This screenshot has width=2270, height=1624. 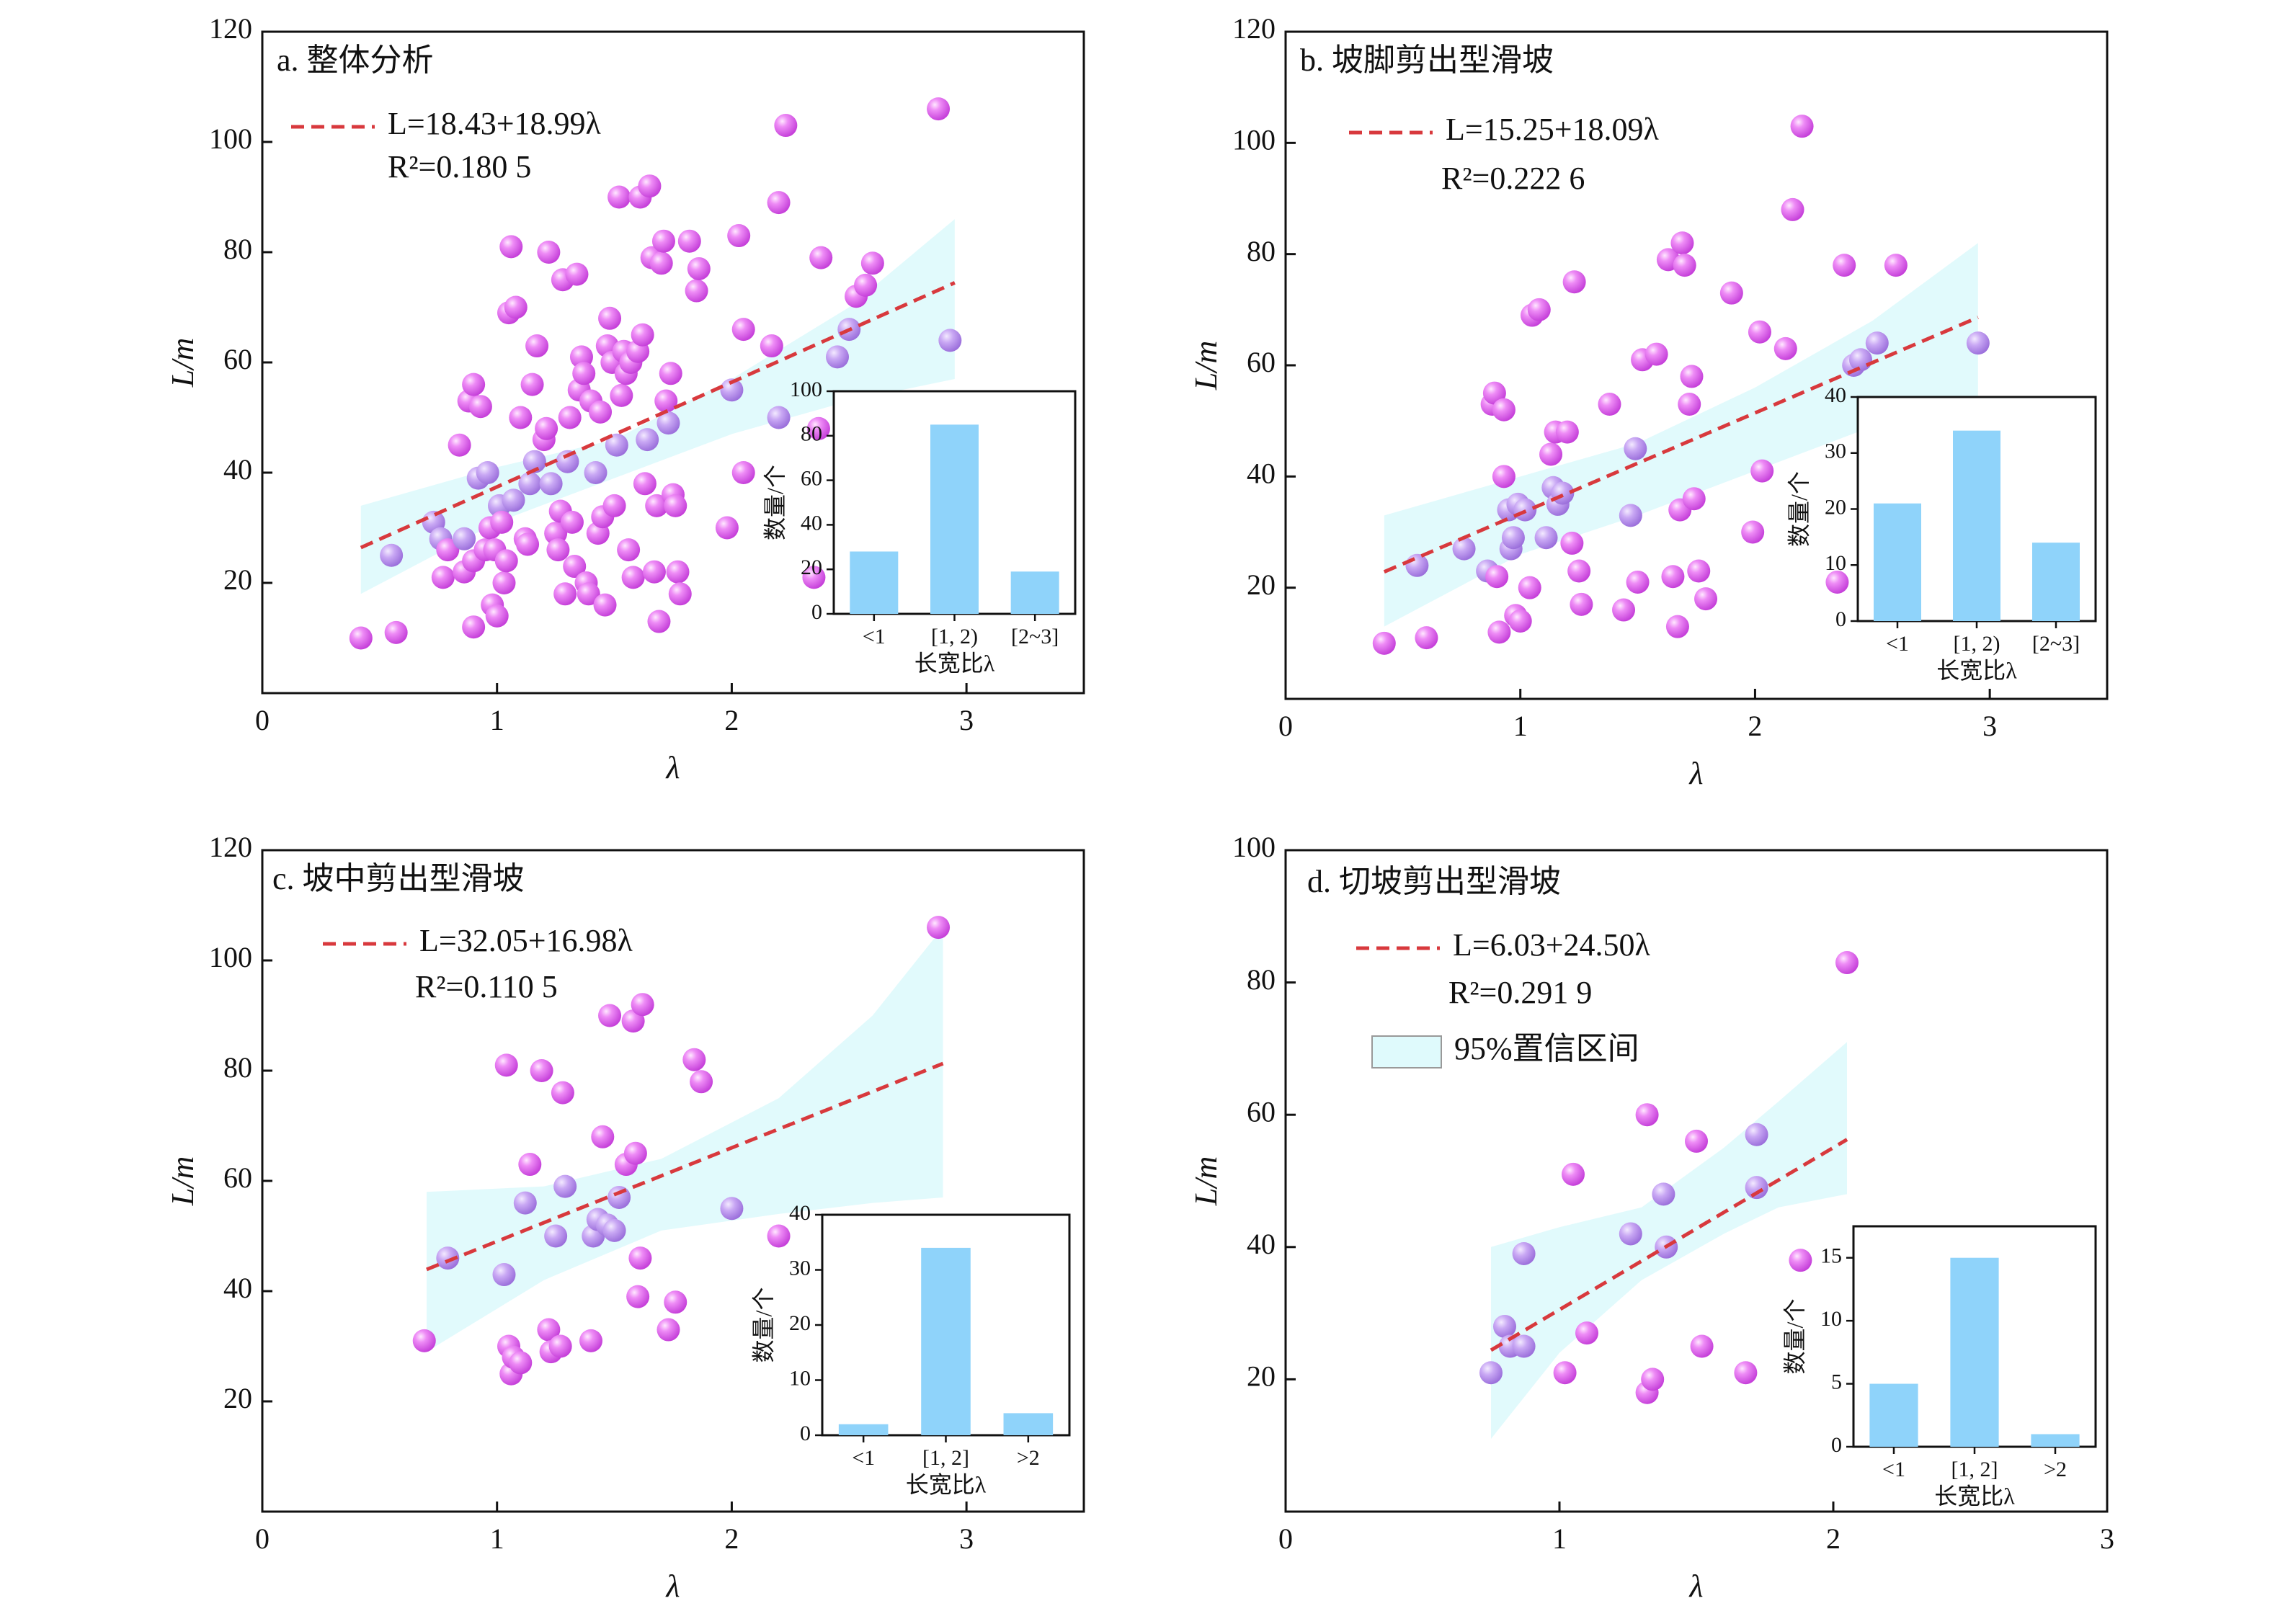 What do you see at coordinates (398, 879) in the screenshot?
I see `panel-title: c. 坡中剪出型滑坡` at bounding box center [398, 879].